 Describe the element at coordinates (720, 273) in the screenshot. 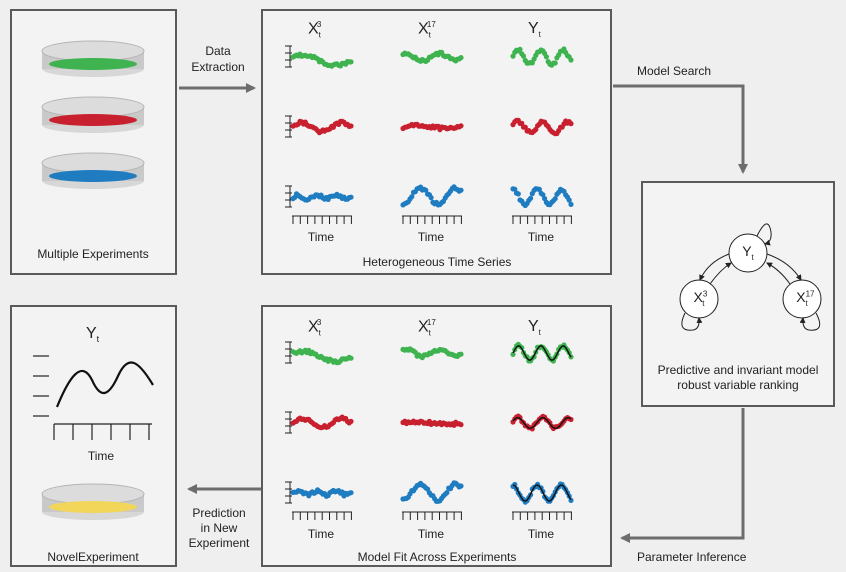

I see `edge-x3-y` at that location.